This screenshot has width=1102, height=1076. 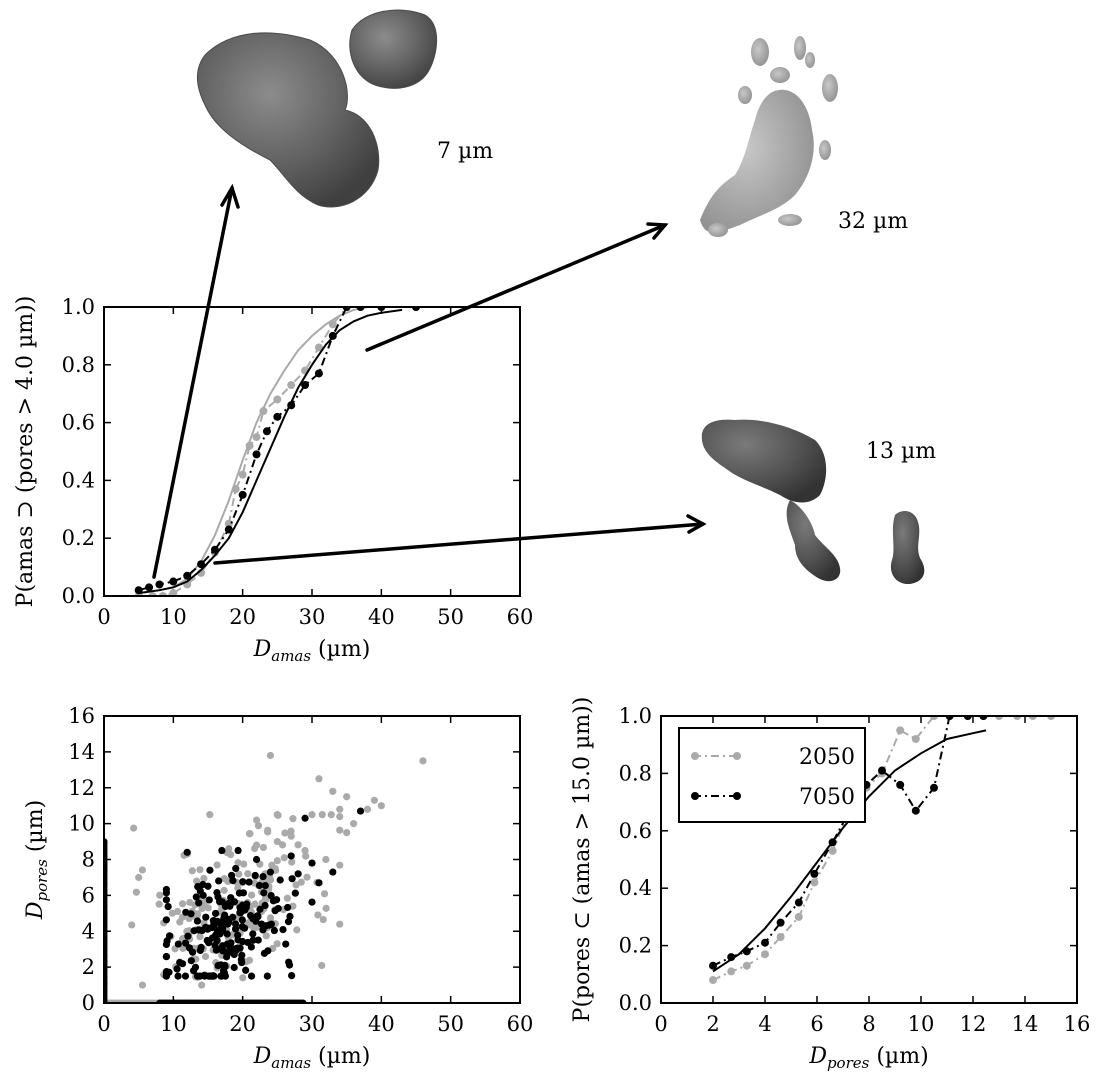 I want to click on plot-frame, so click(x=312, y=451).